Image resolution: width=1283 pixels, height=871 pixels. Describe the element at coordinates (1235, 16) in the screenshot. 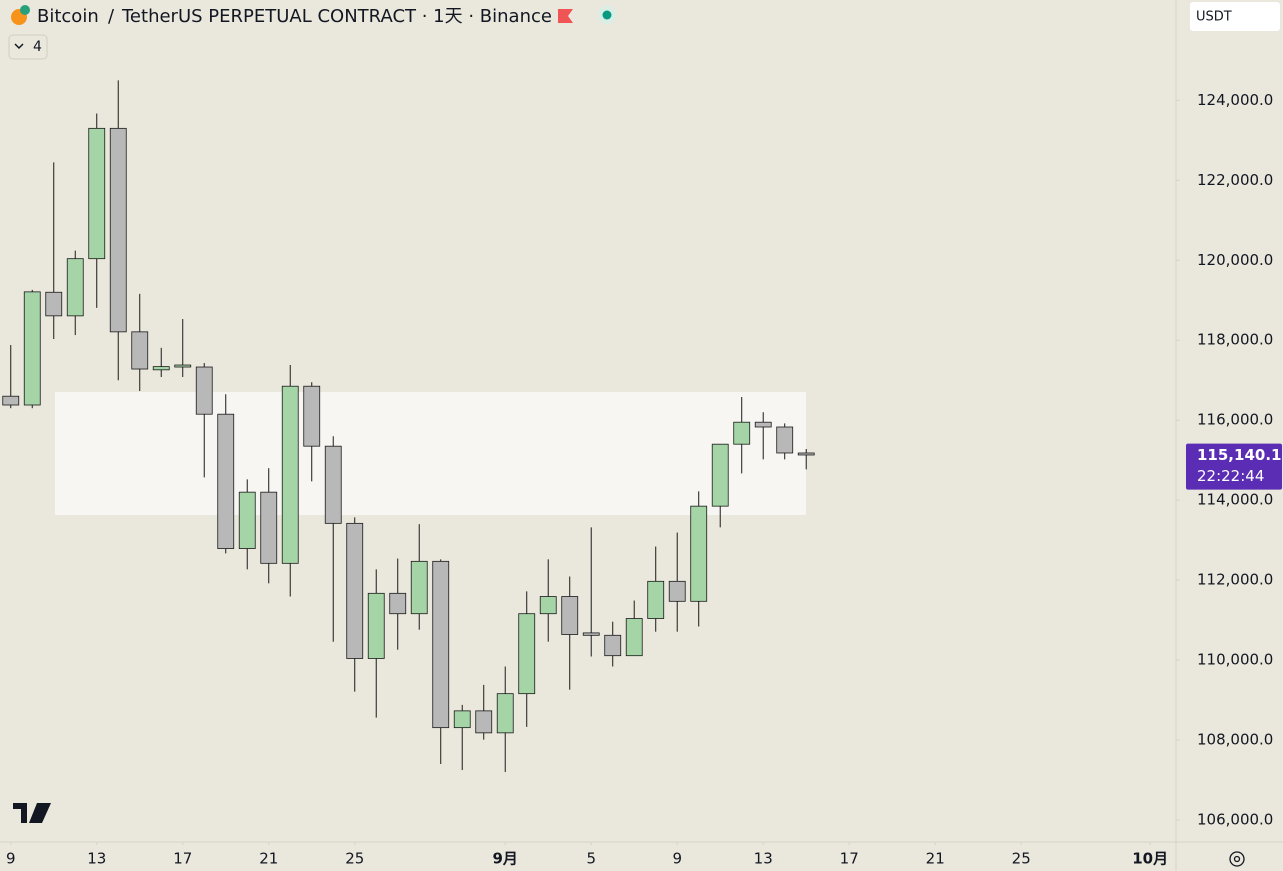

I see `currency-box` at that location.